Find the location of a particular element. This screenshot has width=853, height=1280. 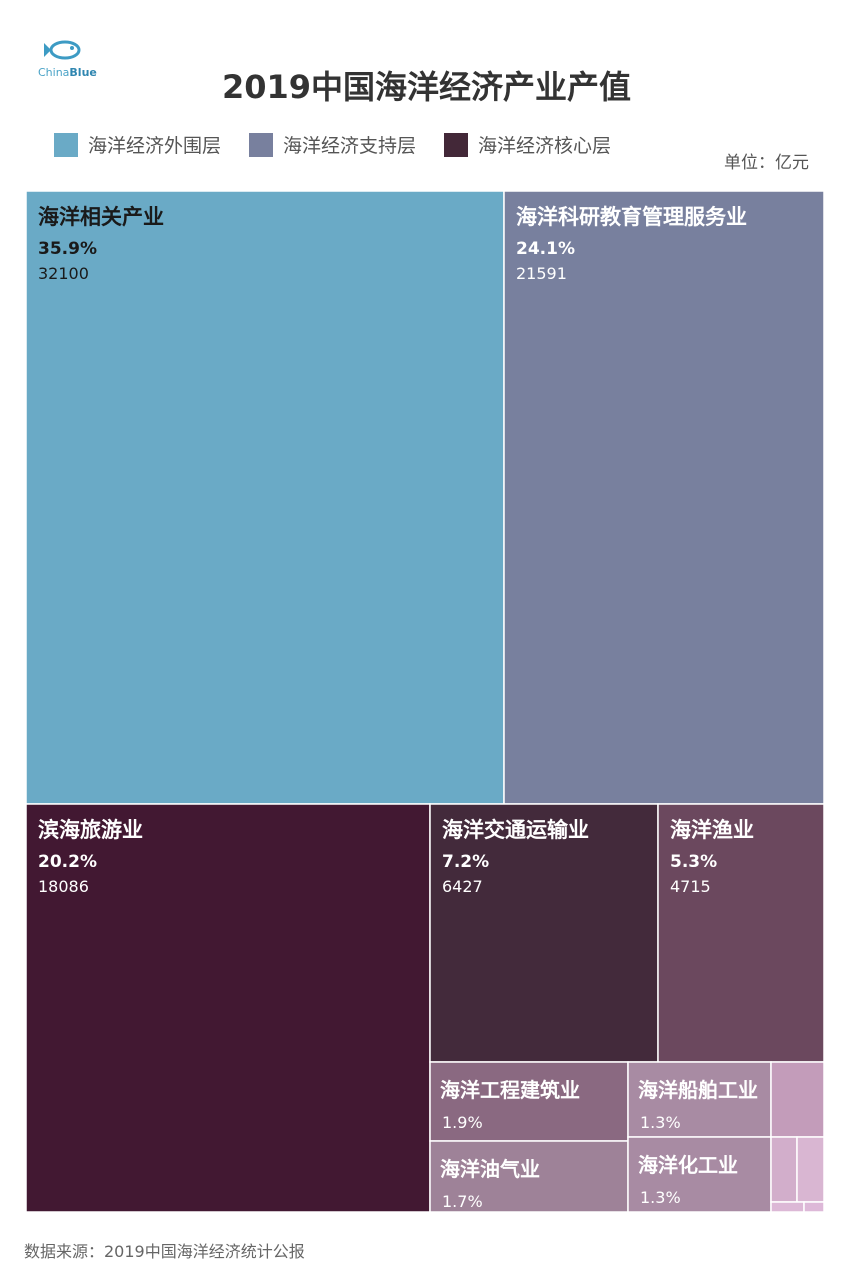

cell-name-label: 海洋油气业 is located at coordinates (490, 1169).